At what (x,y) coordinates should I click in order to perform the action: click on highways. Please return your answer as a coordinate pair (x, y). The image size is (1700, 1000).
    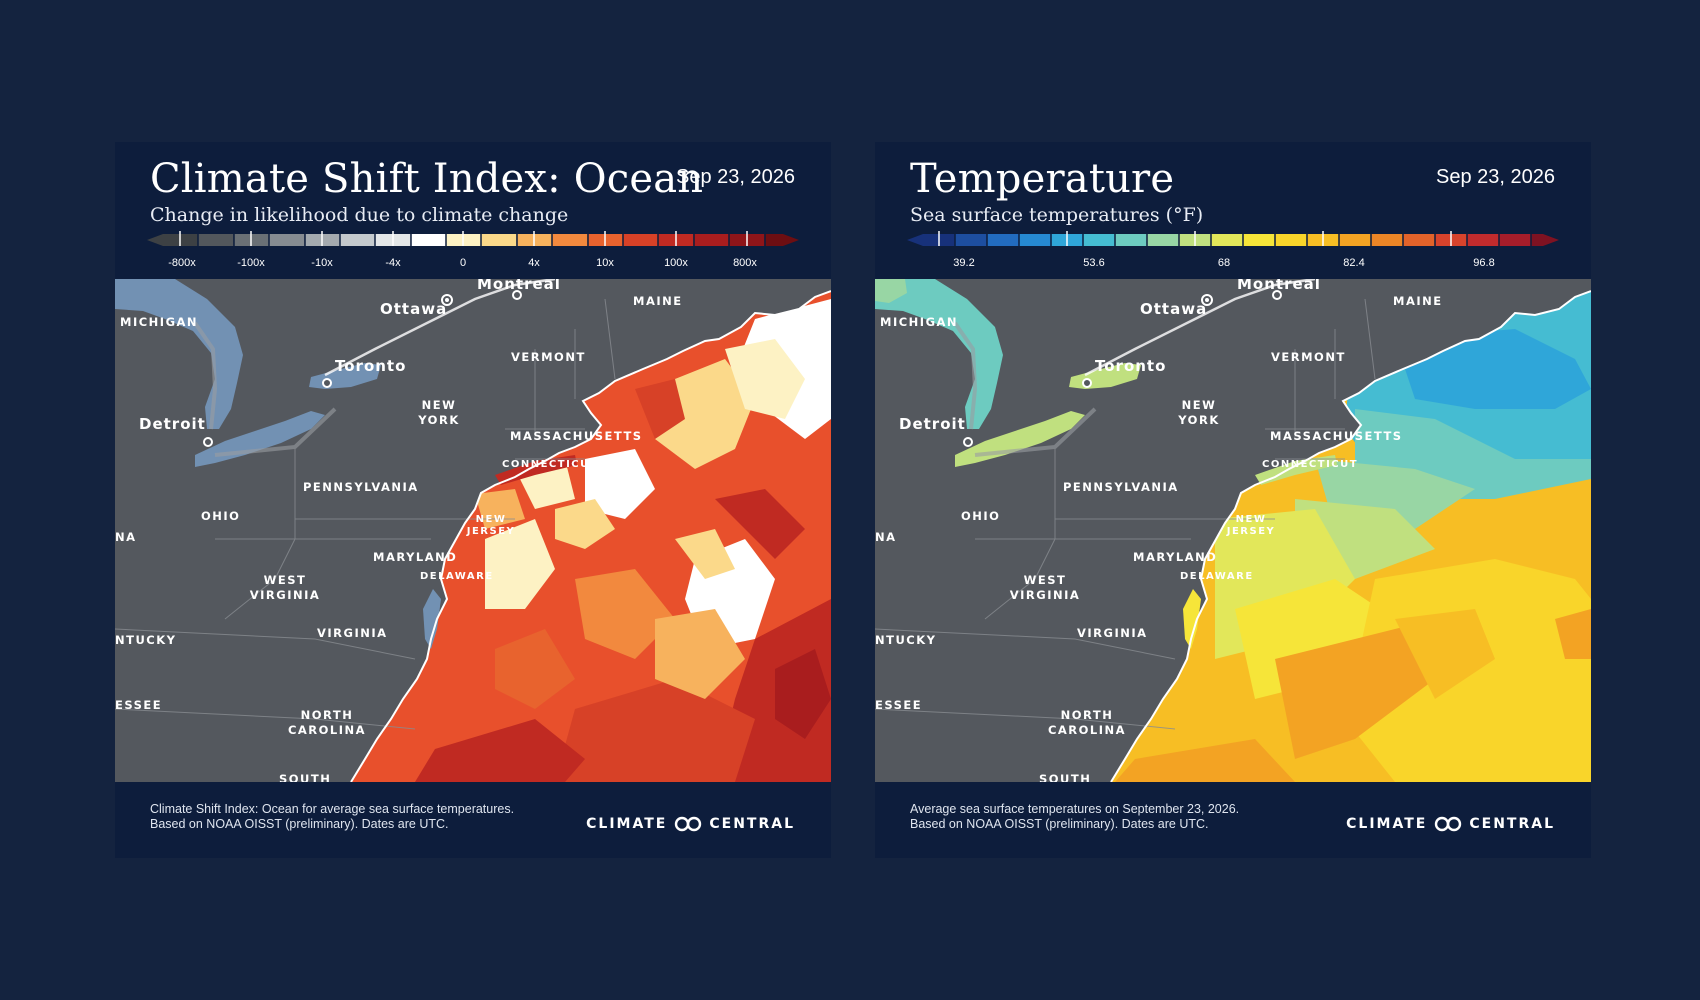
    Looking at the image, I should click on (265, 389).